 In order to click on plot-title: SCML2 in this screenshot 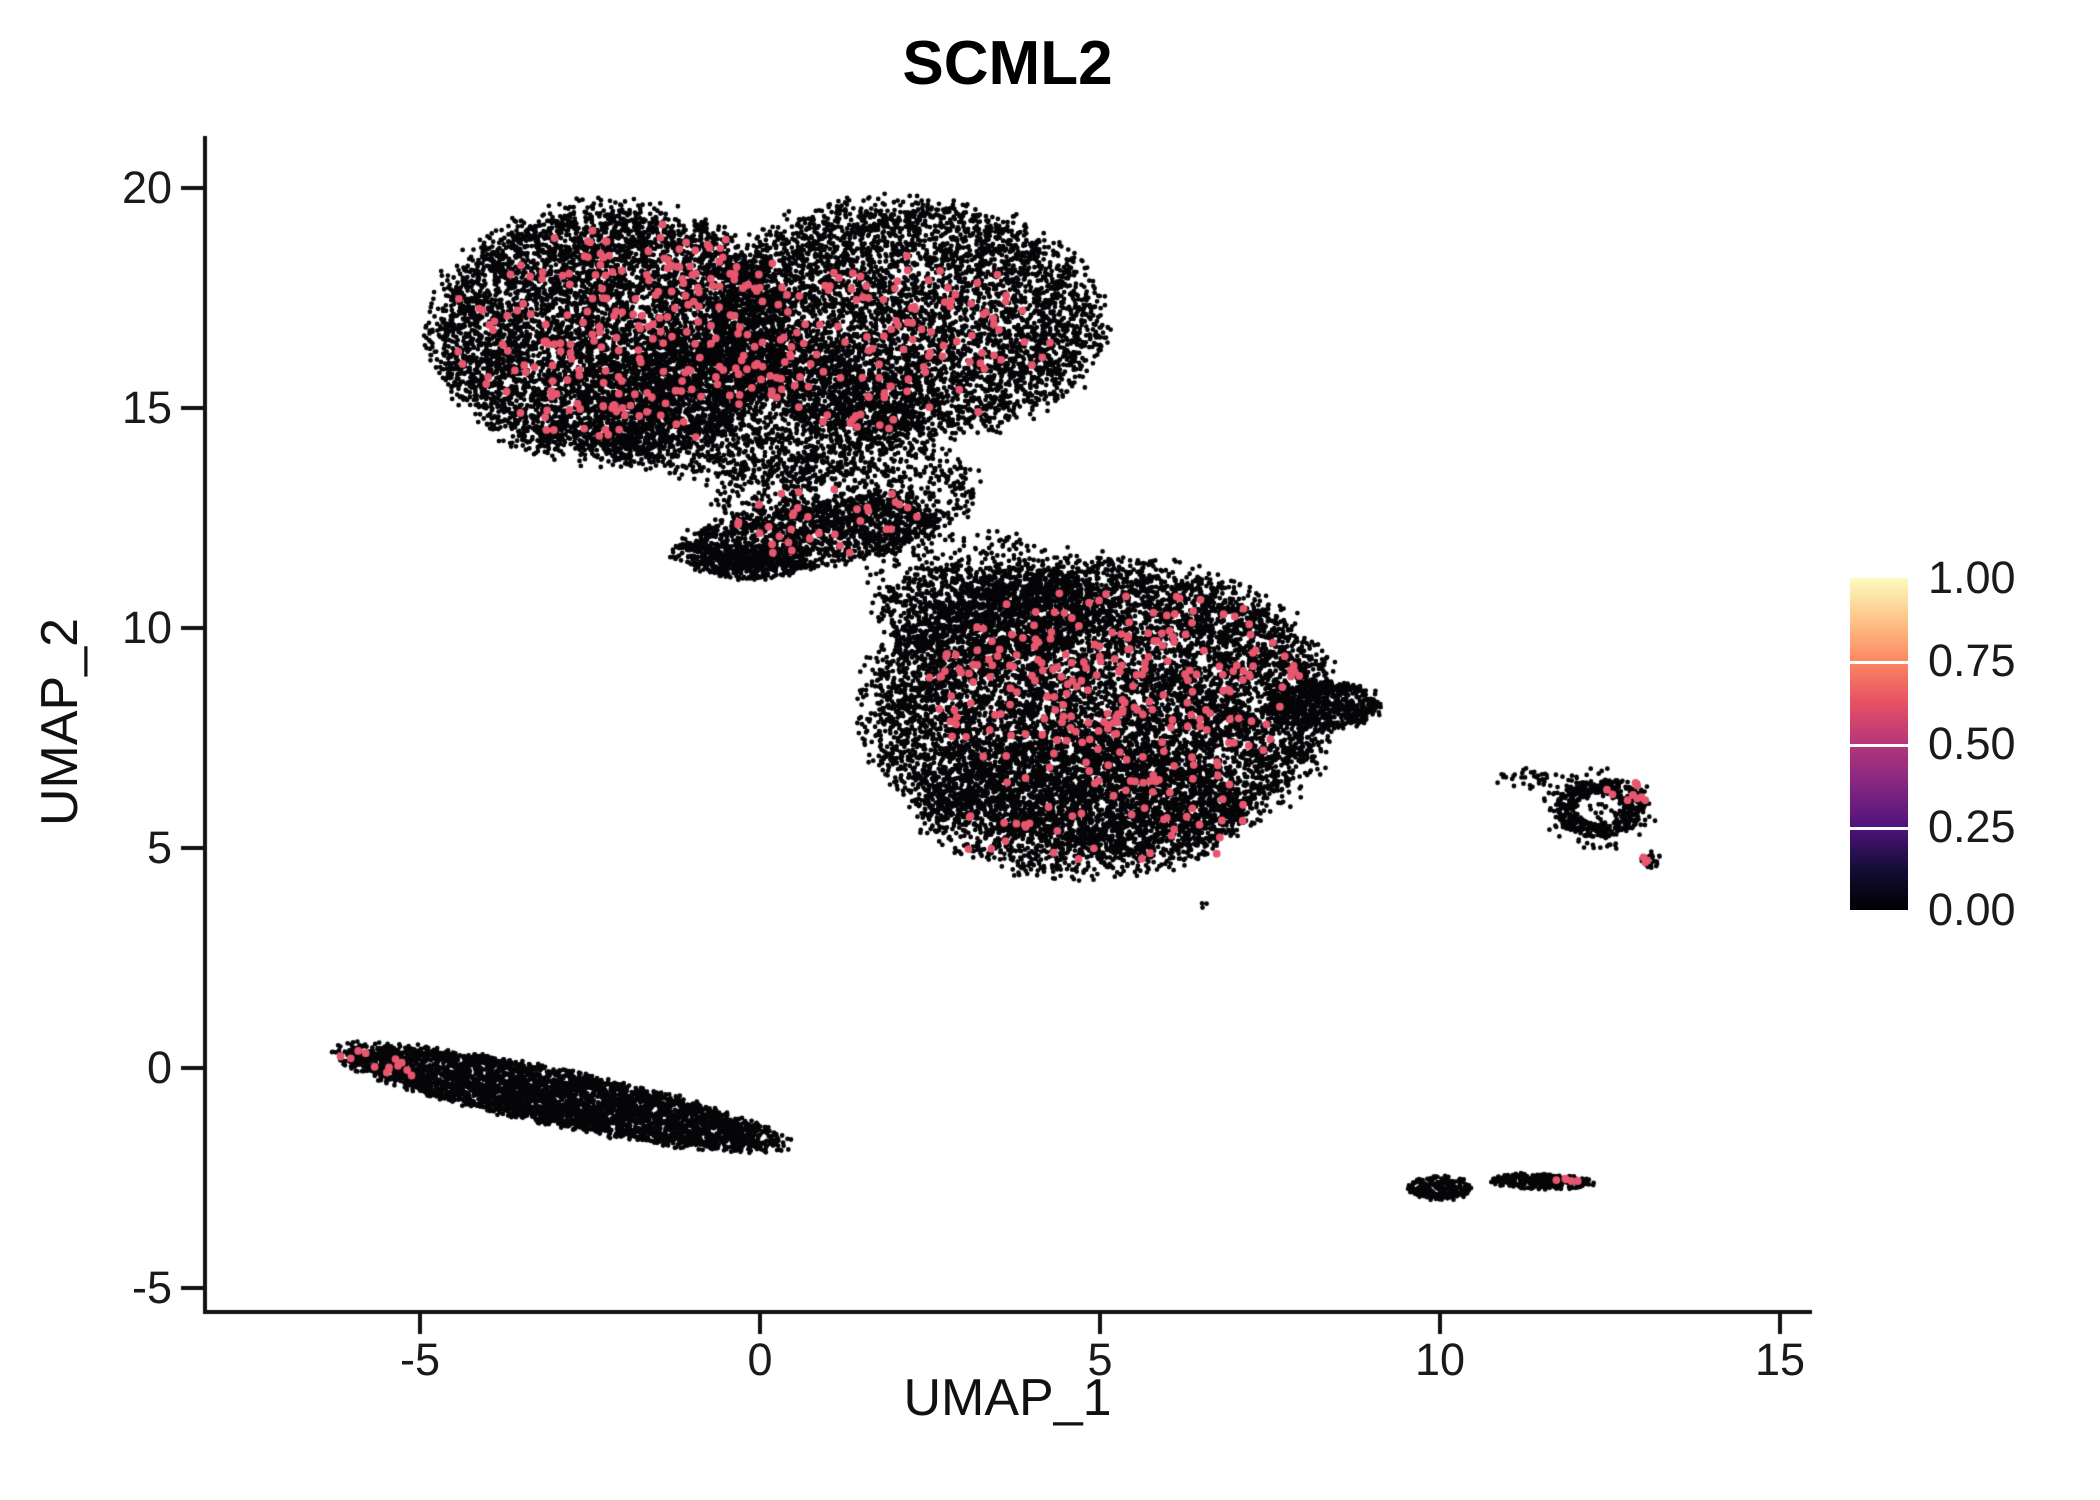, I will do `click(1007, 63)`.